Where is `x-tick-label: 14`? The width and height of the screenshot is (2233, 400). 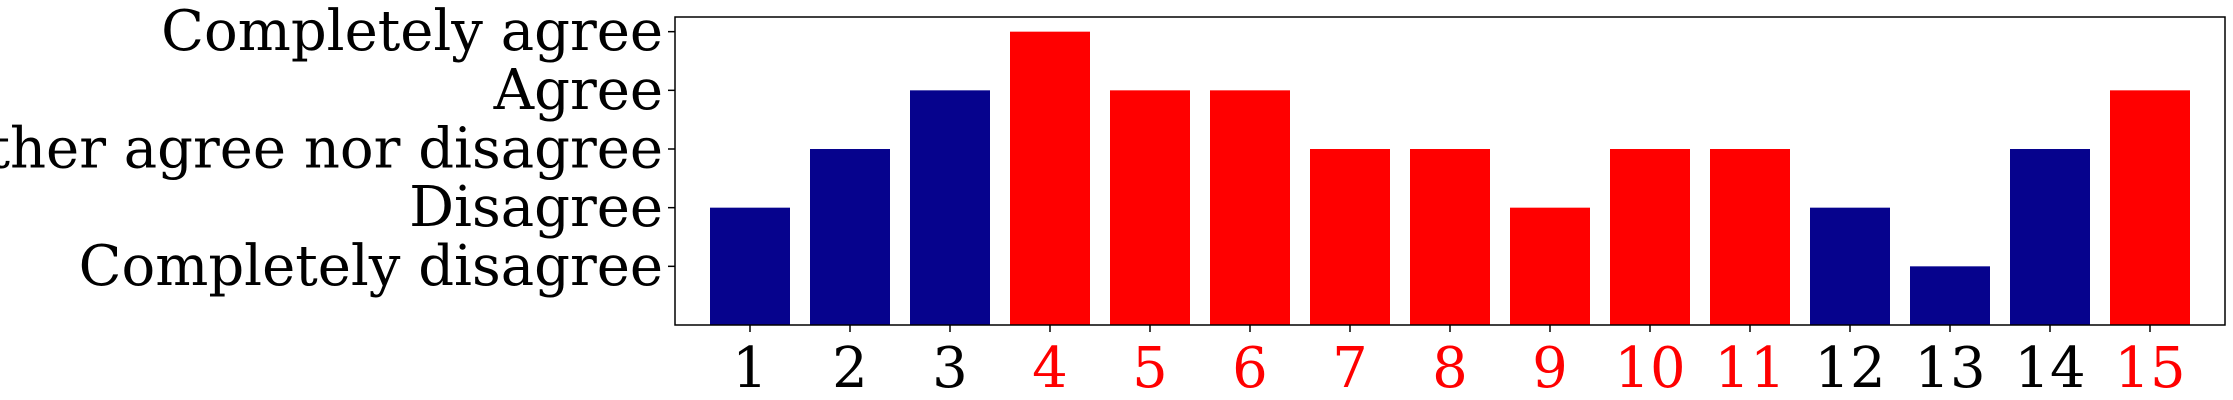 x-tick-label: 14 is located at coordinates (2049, 368).